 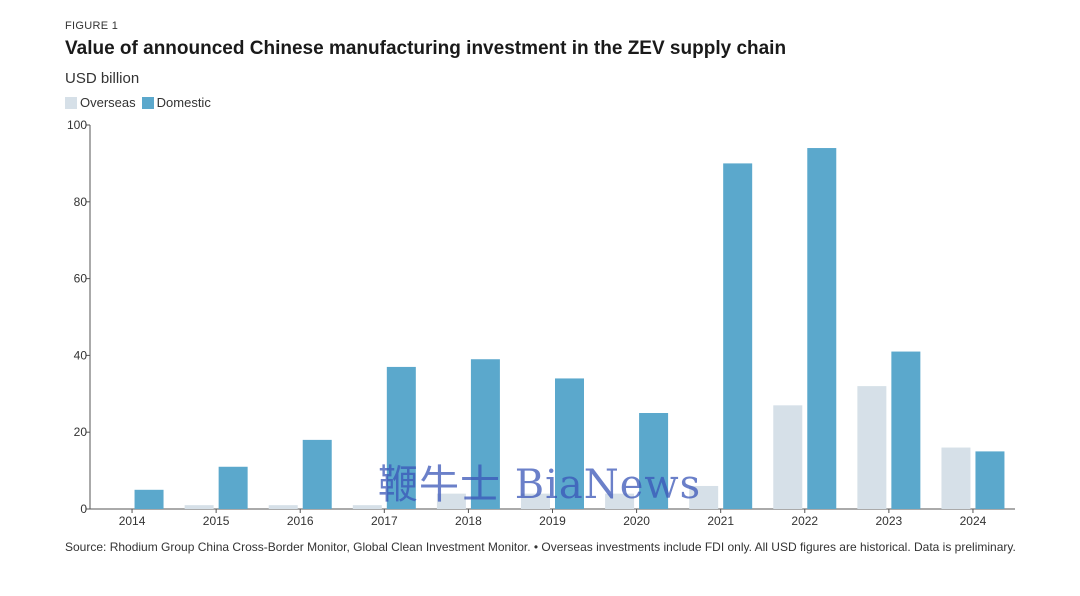 What do you see at coordinates (804, 521) in the screenshot?
I see `x-tick-label: 2022` at bounding box center [804, 521].